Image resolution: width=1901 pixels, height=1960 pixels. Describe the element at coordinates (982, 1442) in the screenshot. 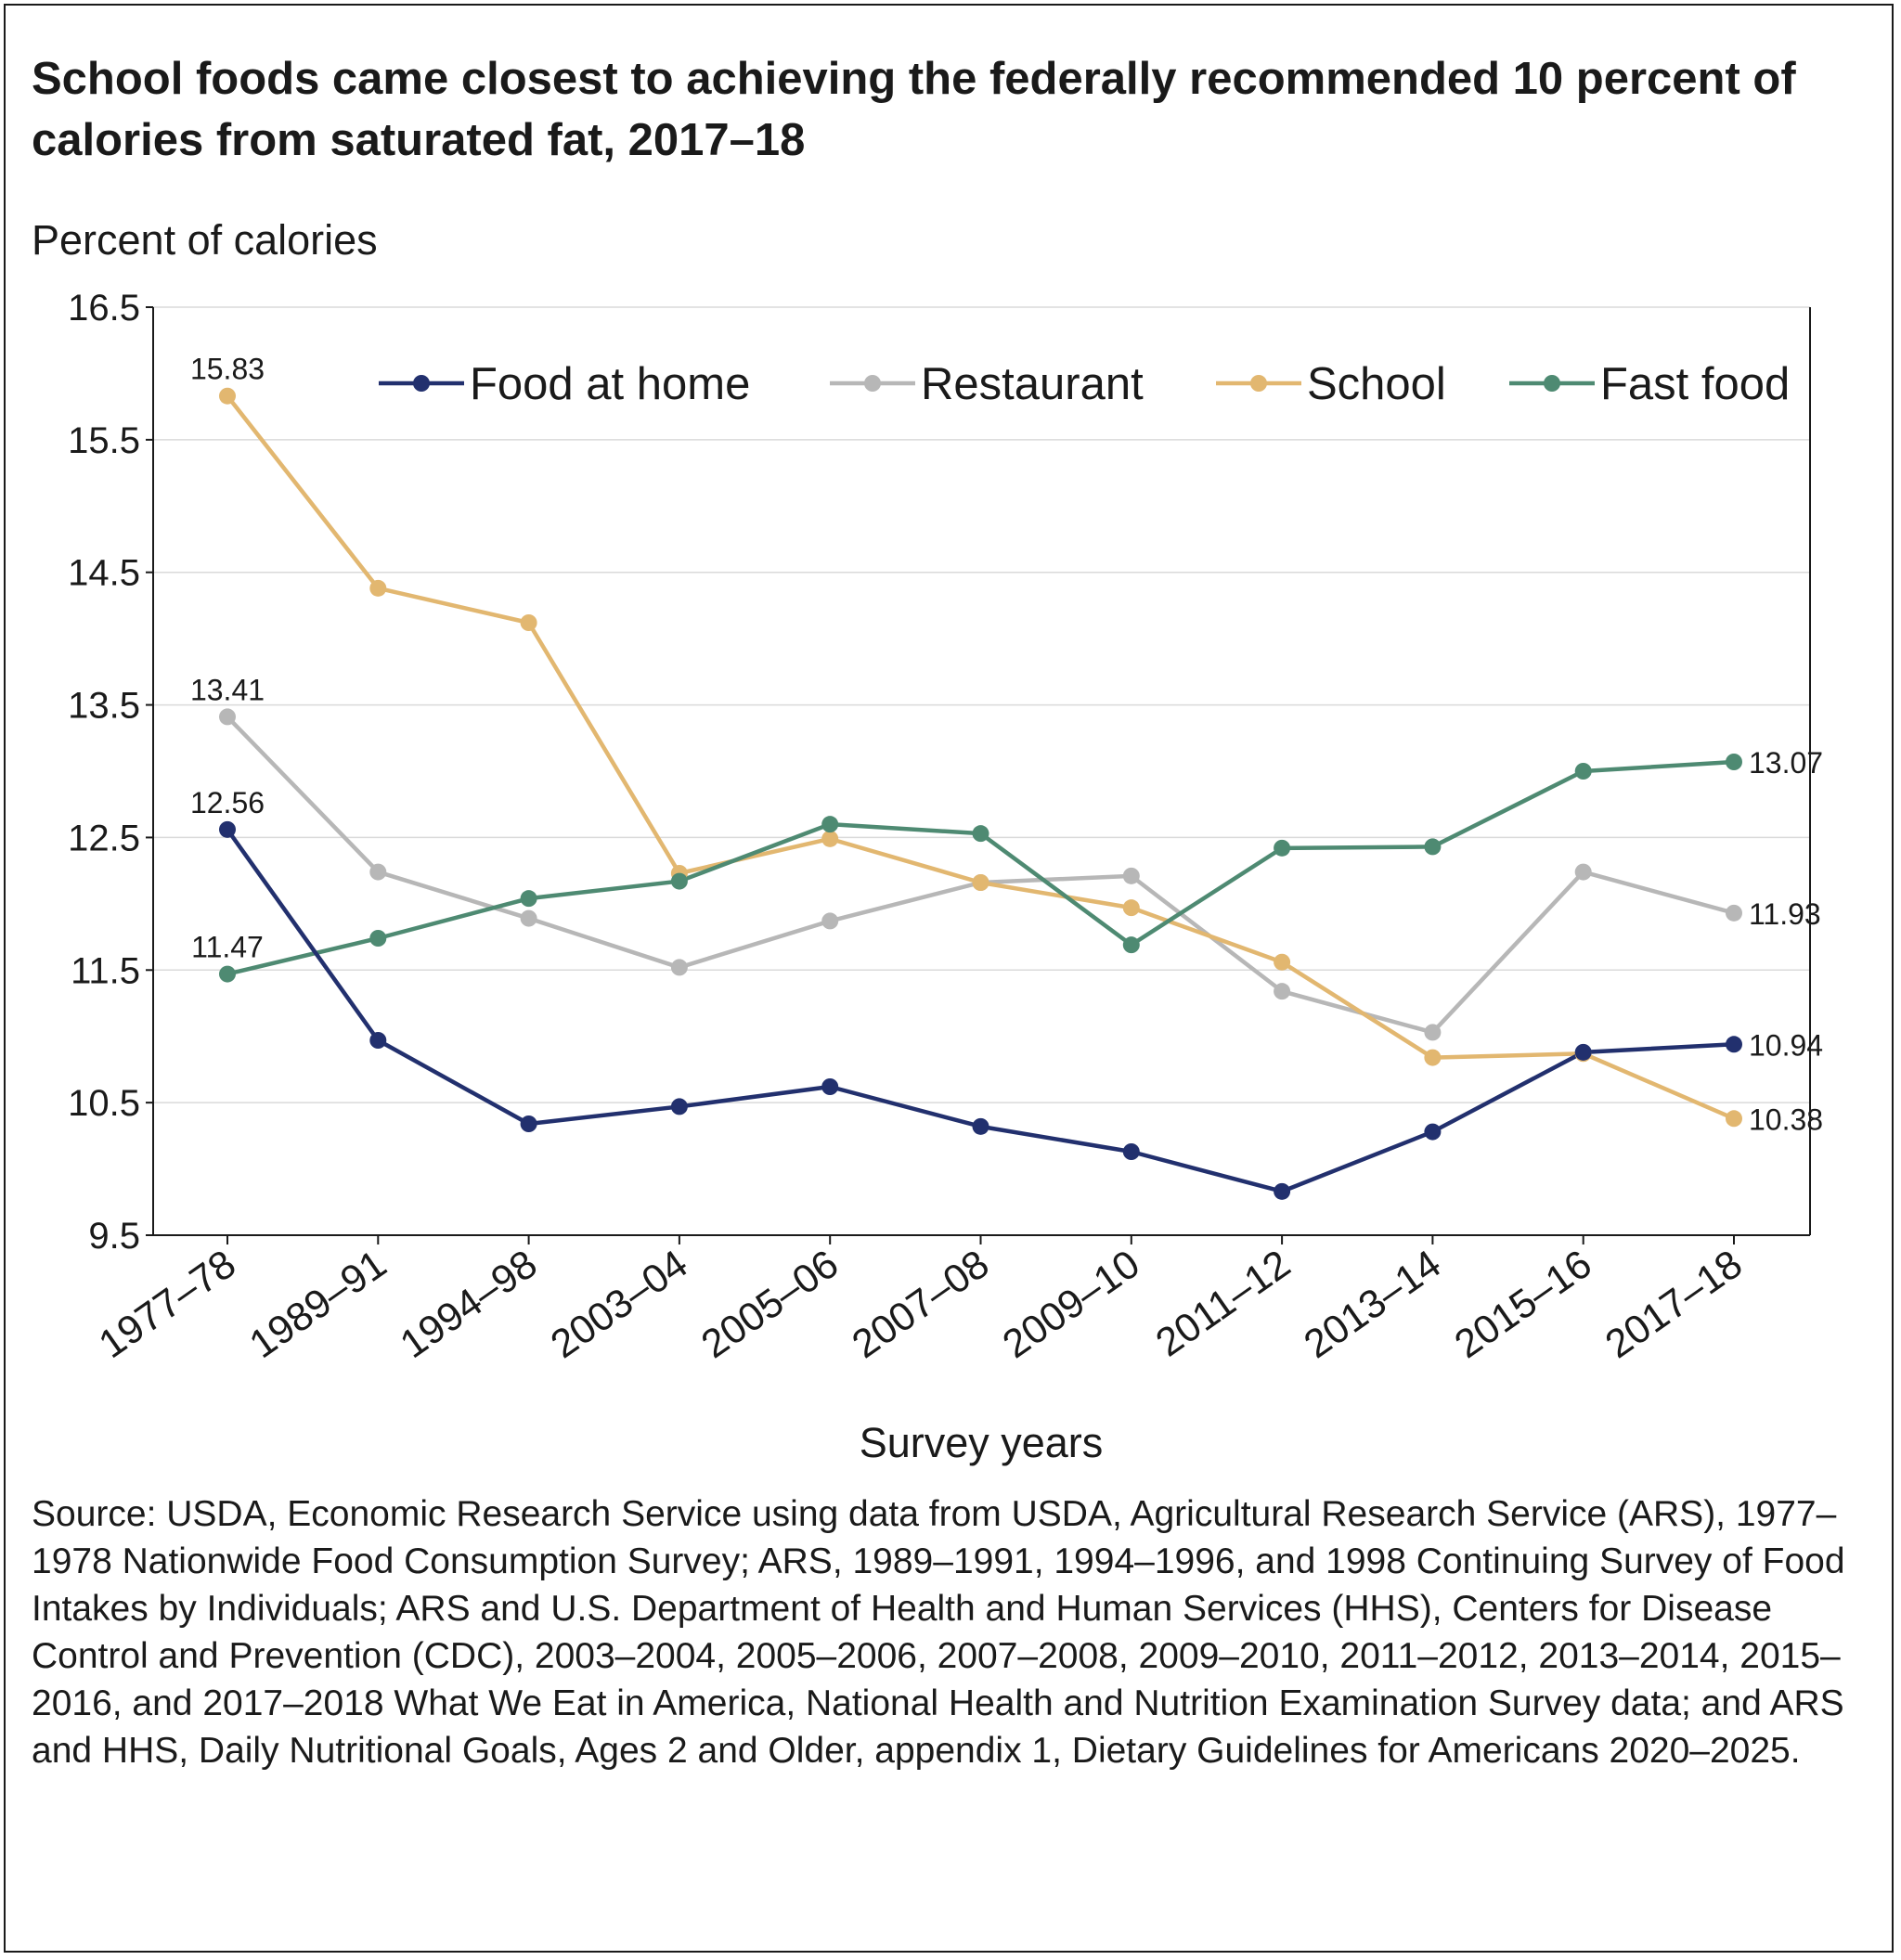

I see `x-axis-label: Survey years` at that location.